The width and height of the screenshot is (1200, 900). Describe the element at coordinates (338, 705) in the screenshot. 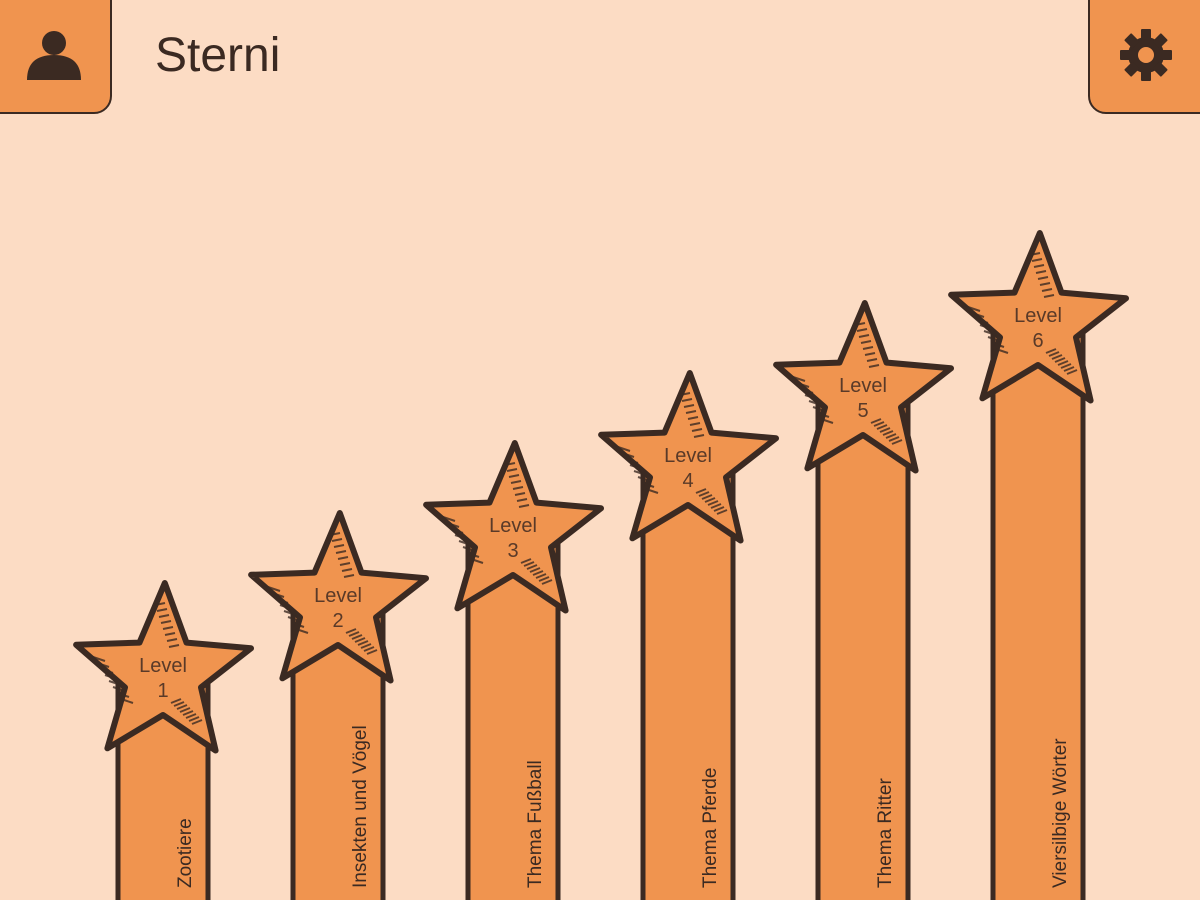

I see `level-2-button: Insekten und Vögel Level 2` at that location.